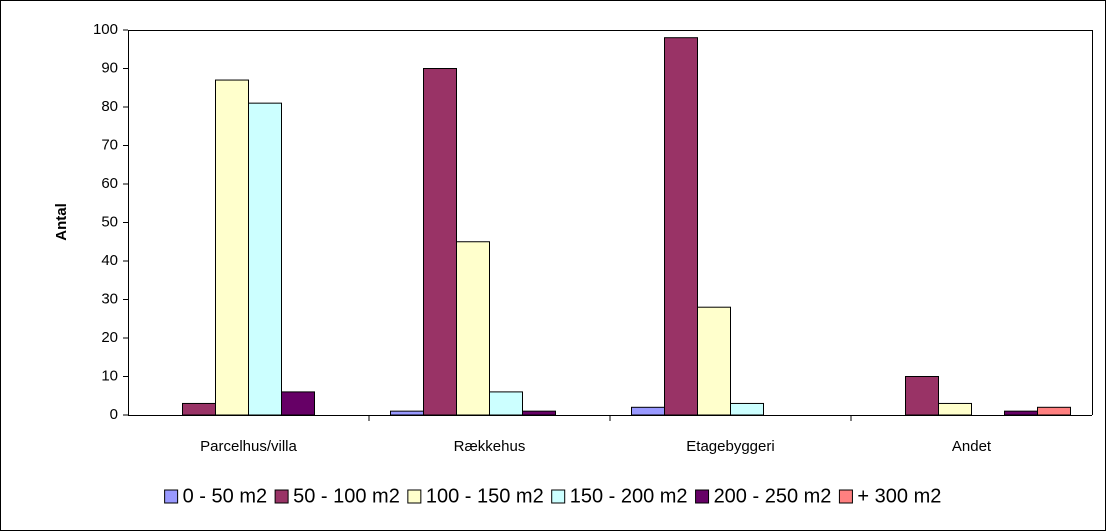 The height and width of the screenshot is (531, 1106). Describe the element at coordinates (490, 446) in the screenshot. I see `x-tick-label: Rækkehus` at that location.